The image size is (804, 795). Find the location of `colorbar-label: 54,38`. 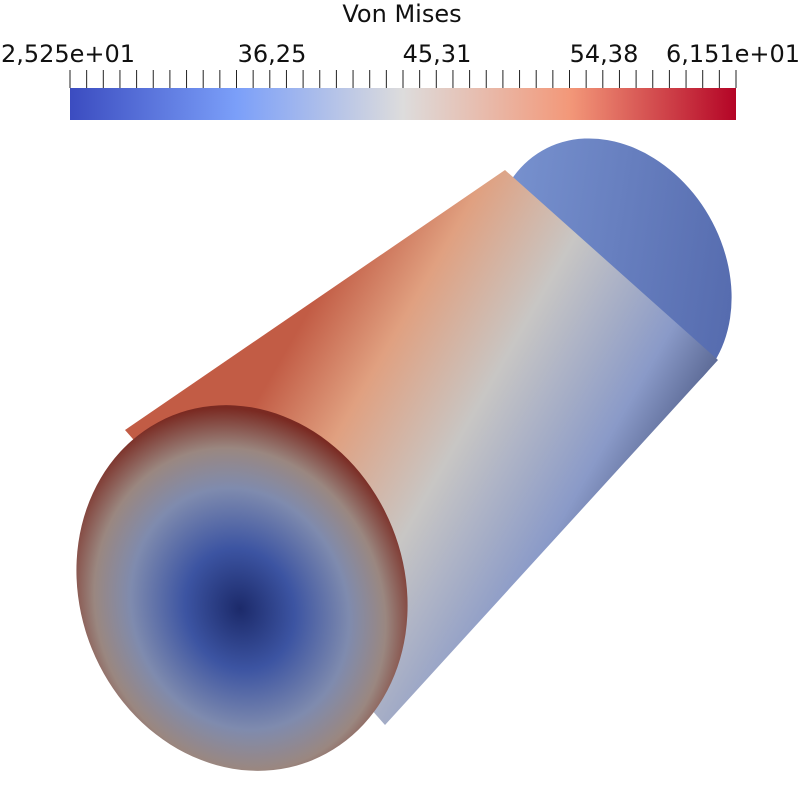

colorbar-label: 54,38 is located at coordinates (604, 54).